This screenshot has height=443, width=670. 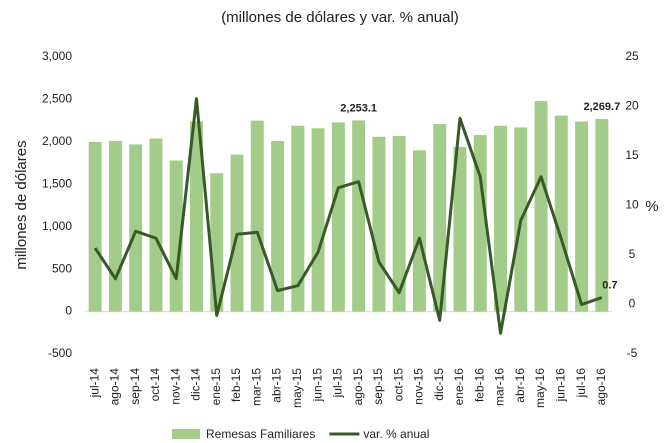 I want to click on x-tick-label: dic-14, so click(x=196, y=384).